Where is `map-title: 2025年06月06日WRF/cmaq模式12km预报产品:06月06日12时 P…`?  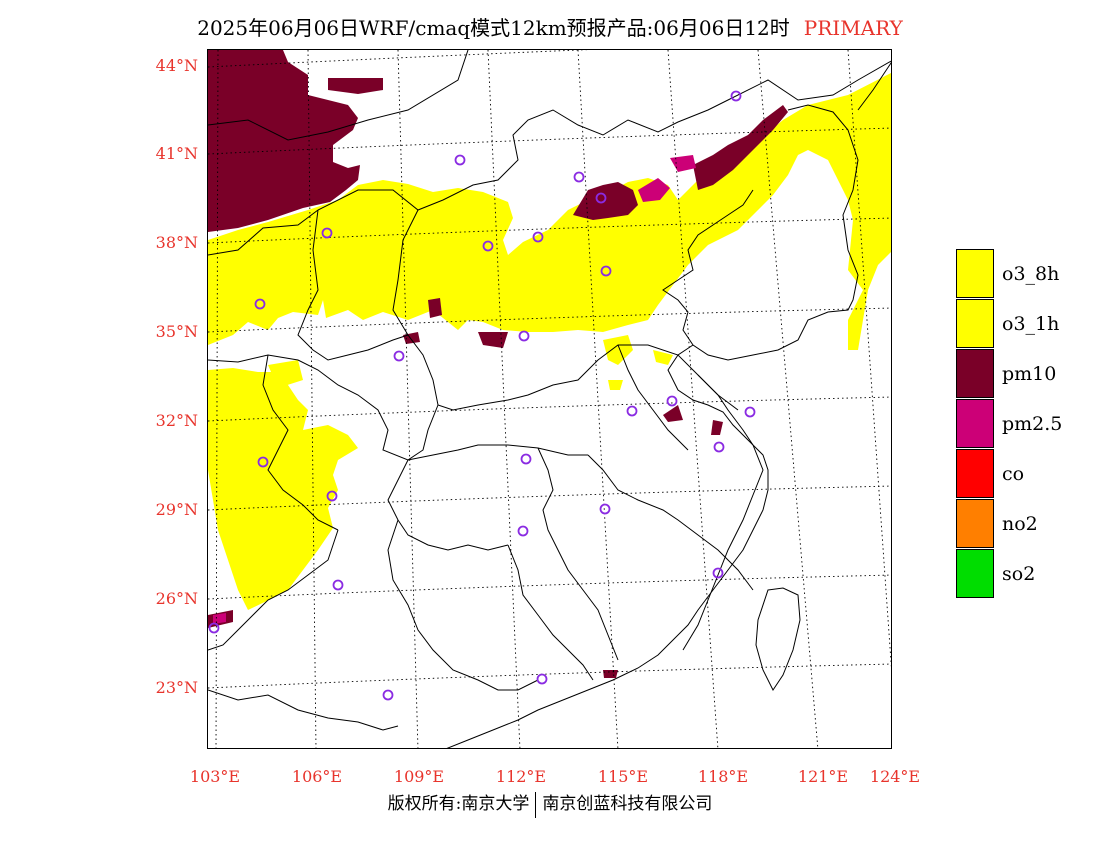 map-title: 2025年06月06日WRF/cmaq模式12km预报产品:06月06日12时 P… is located at coordinates (550, 26).